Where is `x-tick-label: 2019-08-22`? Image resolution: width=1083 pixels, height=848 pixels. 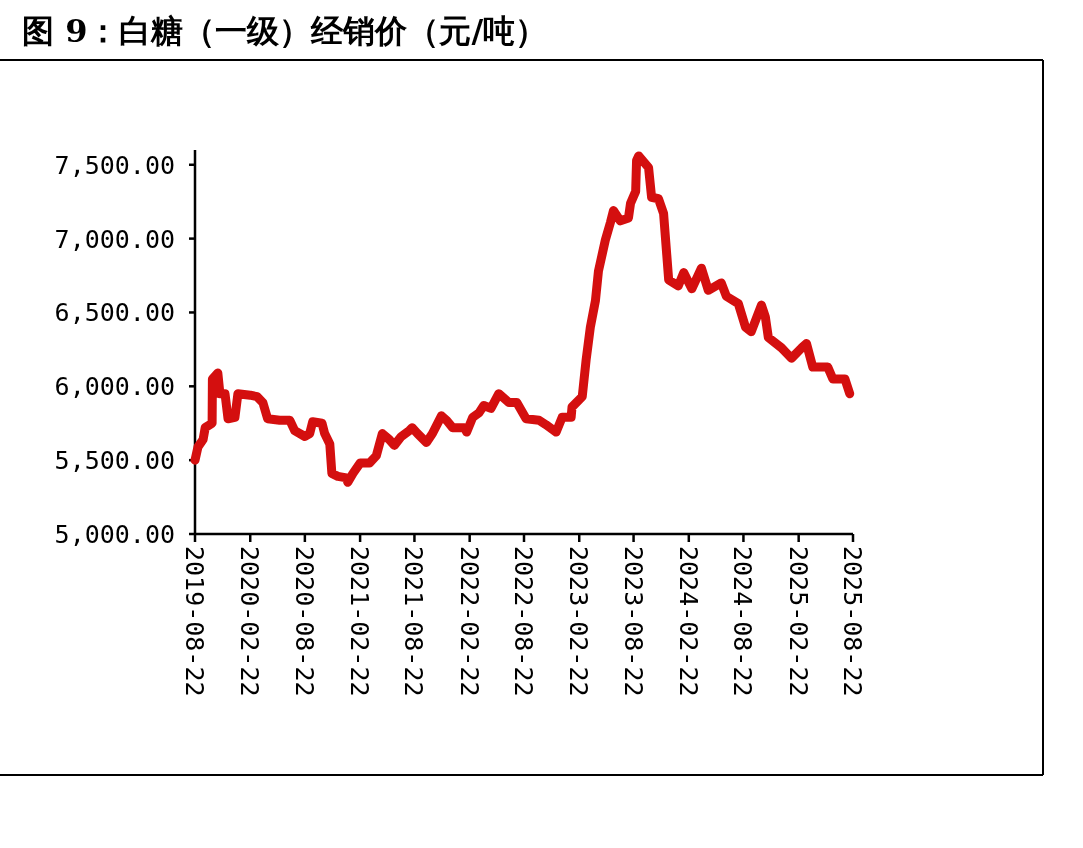
x-tick-label: 2019-08-22 is located at coordinates (194, 621).